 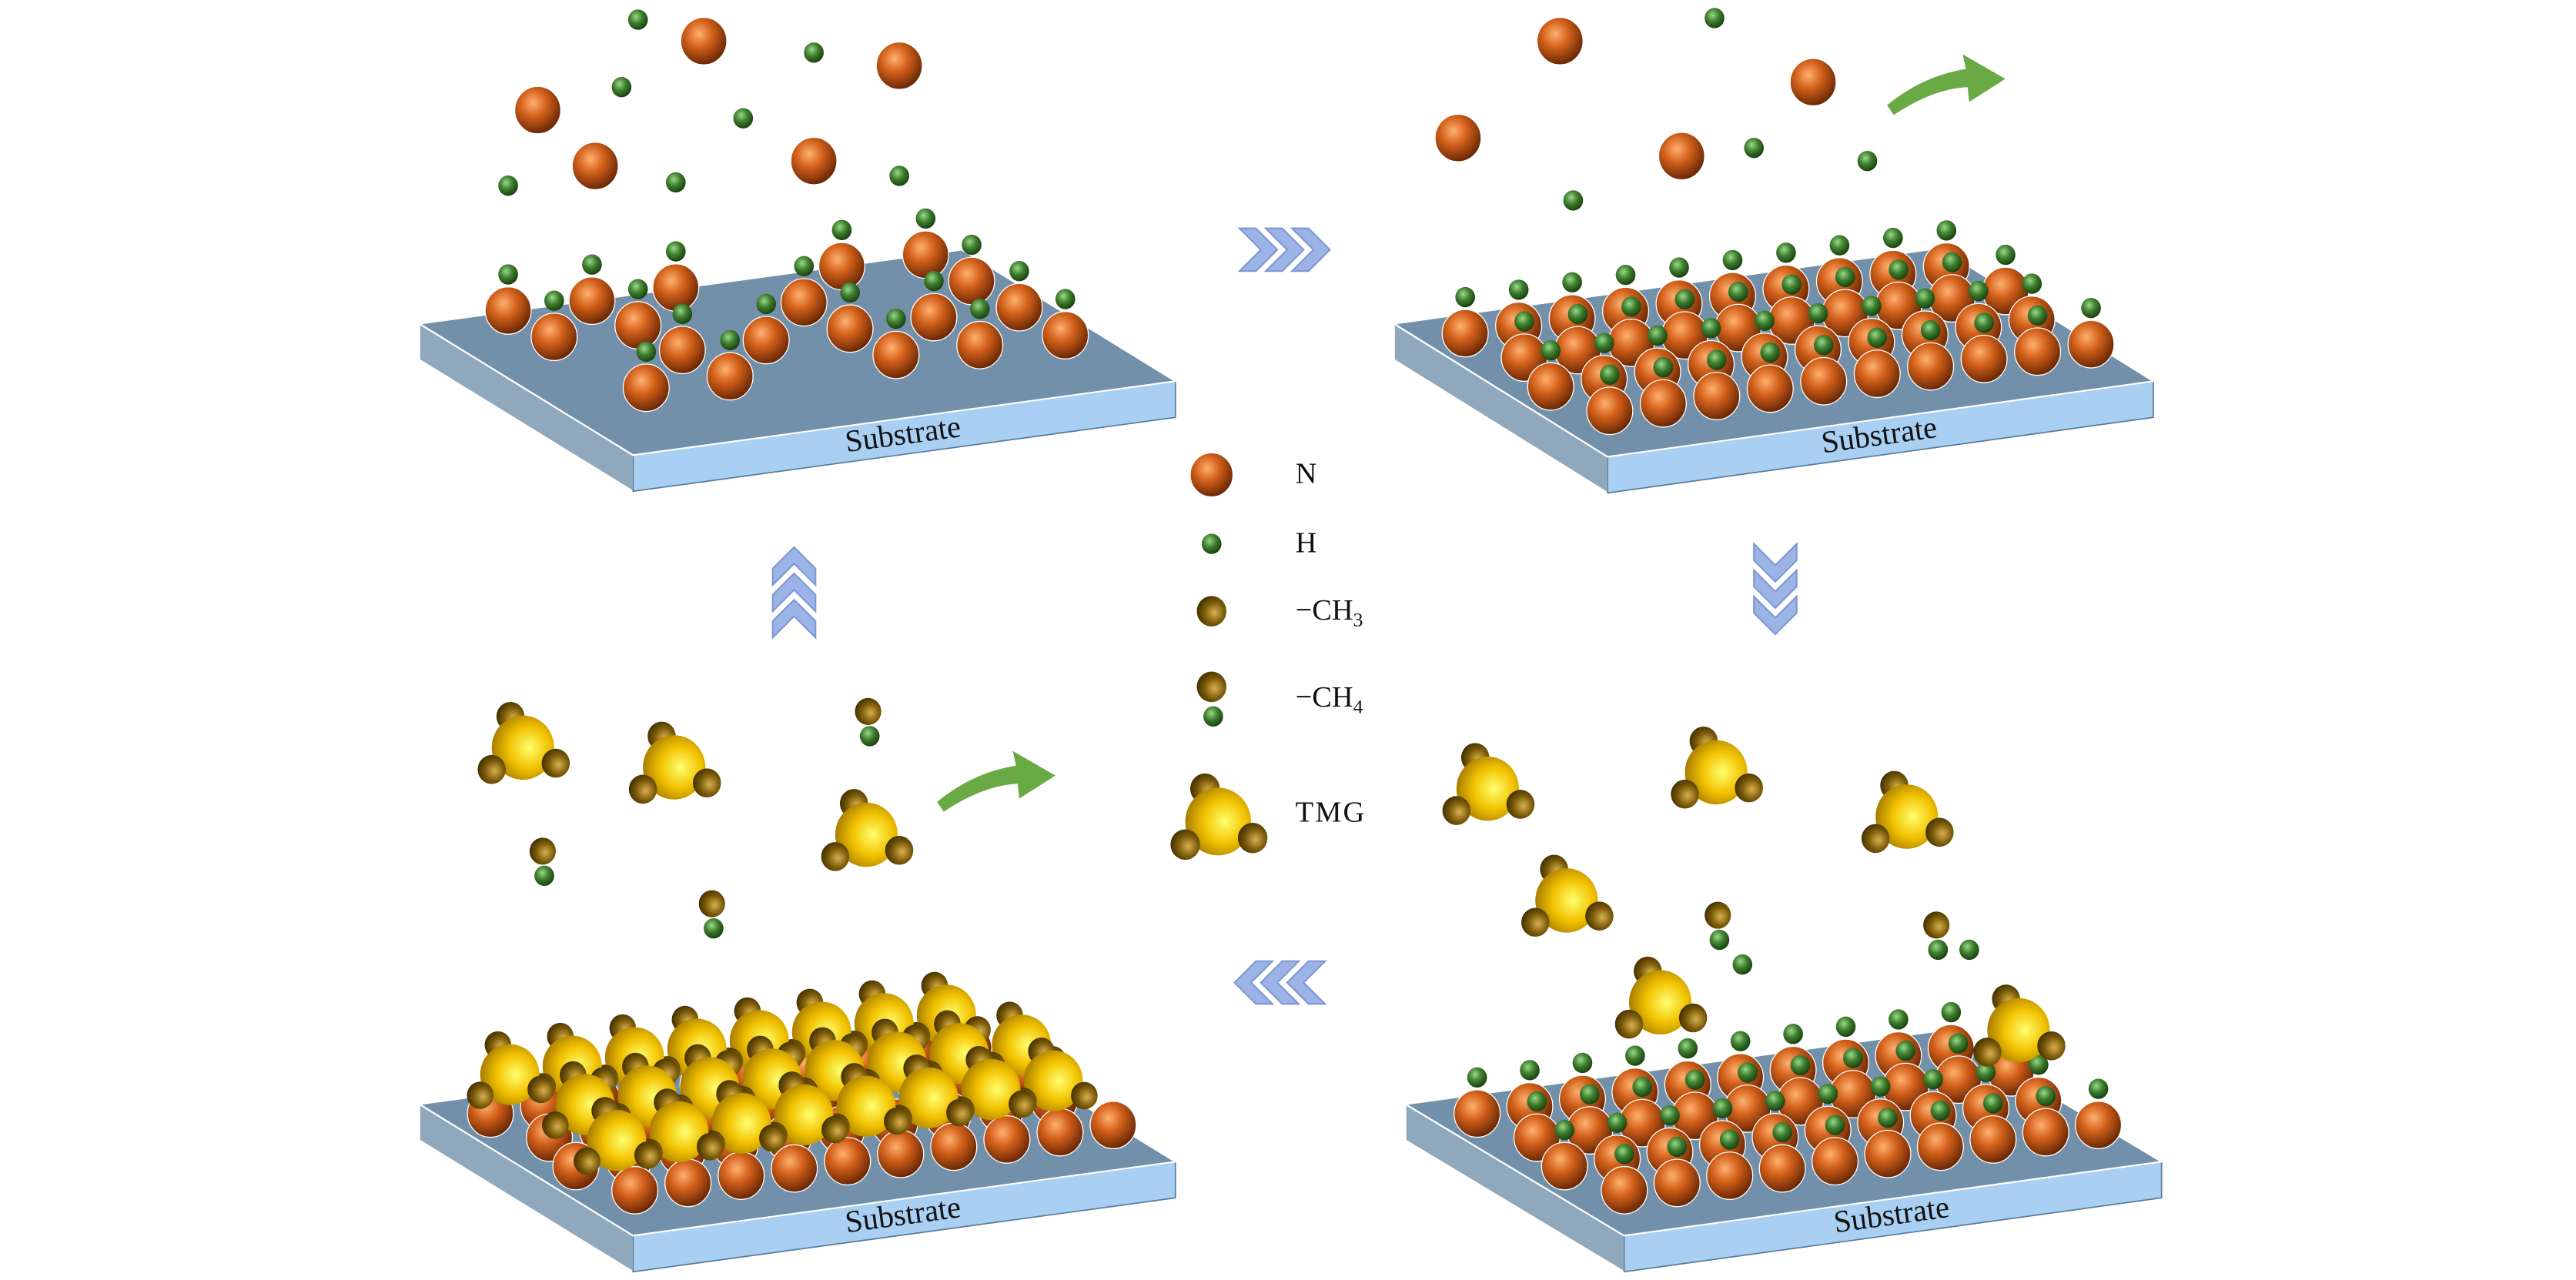 I want to click on legend-tmg-icon, so click(x=1219, y=817).